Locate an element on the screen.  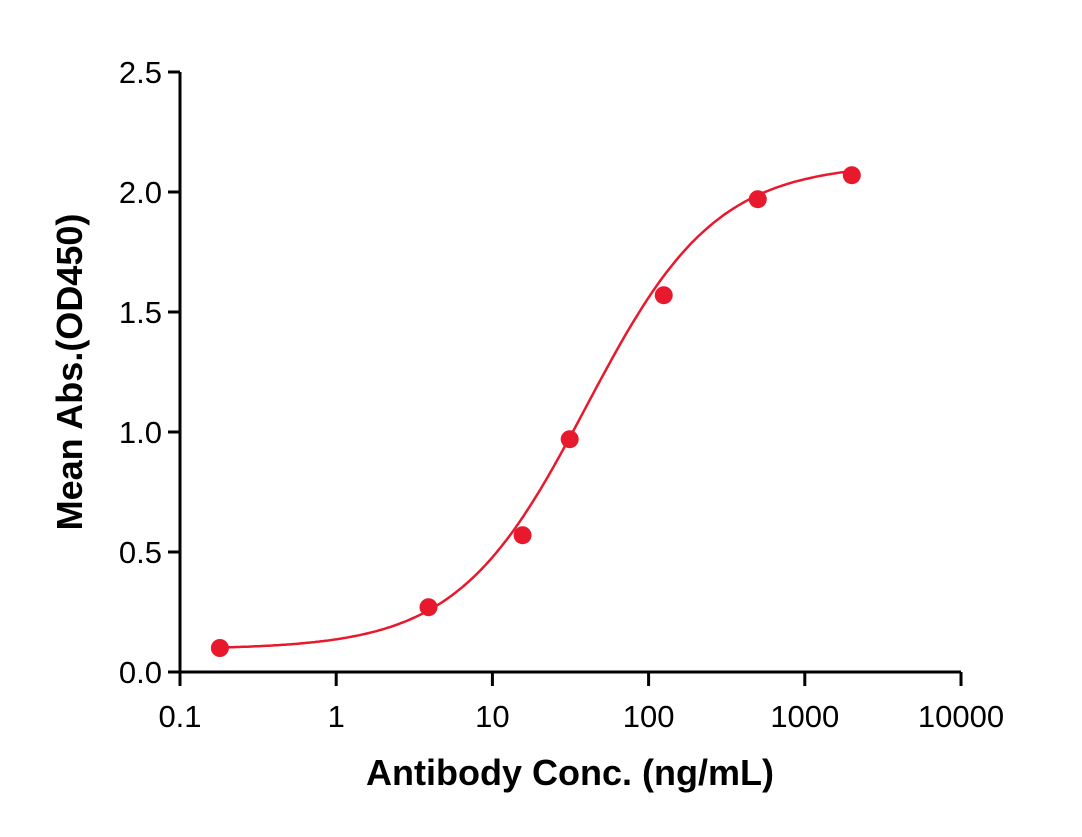
x-tick-label: 10000 is located at coordinates (961, 716).